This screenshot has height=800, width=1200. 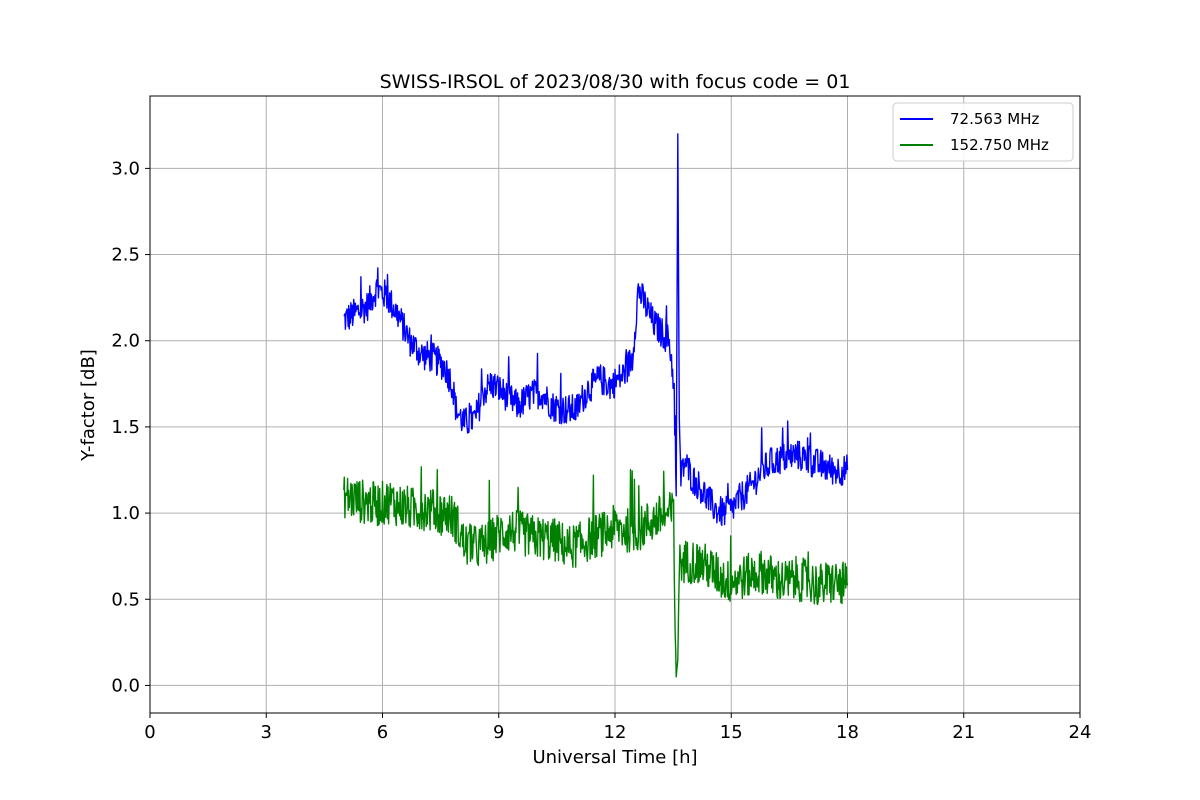 I want to click on x-tick-label: 21, so click(x=963, y=732).